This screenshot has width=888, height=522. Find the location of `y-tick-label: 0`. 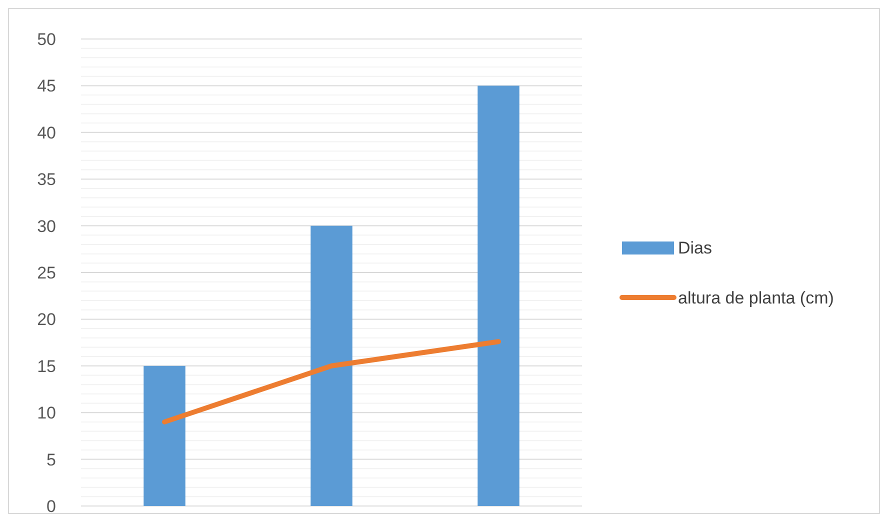

y-tick-label: 0 is located at coordinates (51, 506).